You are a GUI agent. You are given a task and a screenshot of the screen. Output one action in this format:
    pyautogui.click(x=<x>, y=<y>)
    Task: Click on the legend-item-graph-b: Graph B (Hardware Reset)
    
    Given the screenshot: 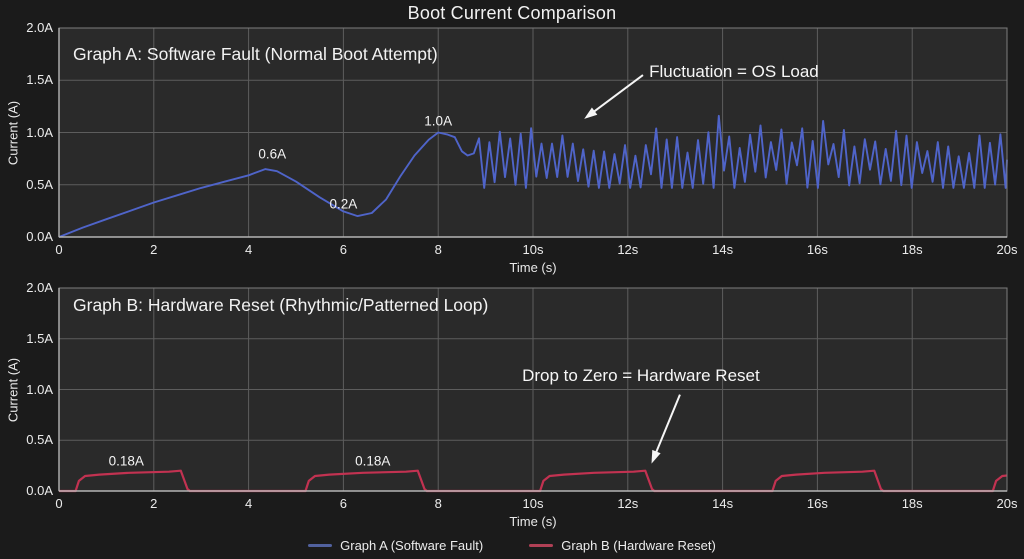 What is the action you would take?
    pyautogui.click(x=622, y=545)
    